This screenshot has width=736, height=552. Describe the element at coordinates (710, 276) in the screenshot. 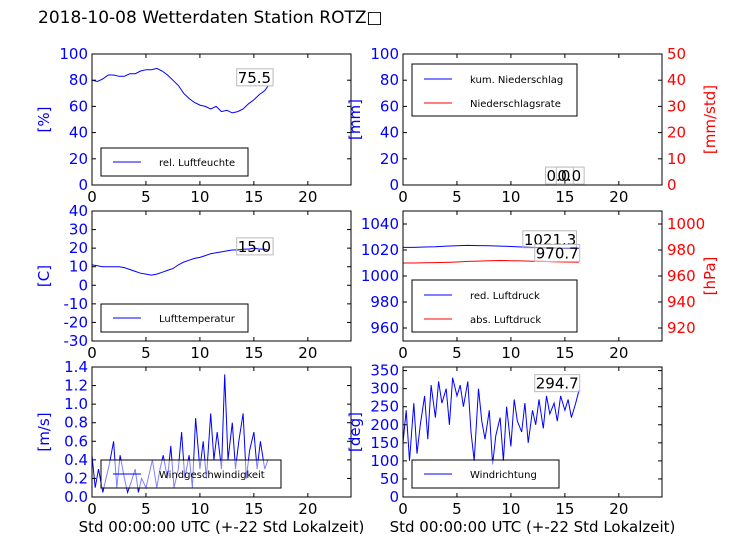

I see `y2-axis-label: [hPa]` at that location.